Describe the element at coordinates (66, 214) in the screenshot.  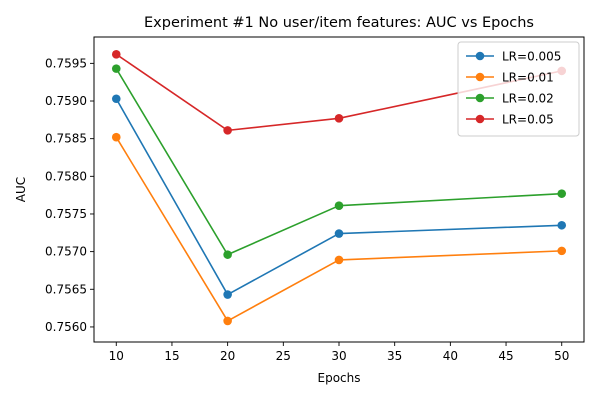
I see `y-tick-label: 0.7575` at that location.